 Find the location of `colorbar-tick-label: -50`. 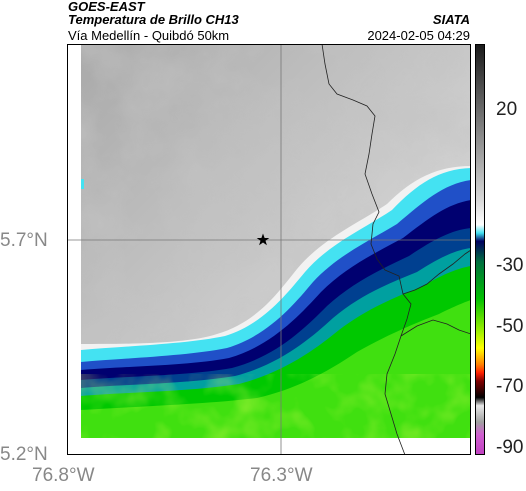

colorbar-tick-label: -50 is located at coordinates (510, 326).